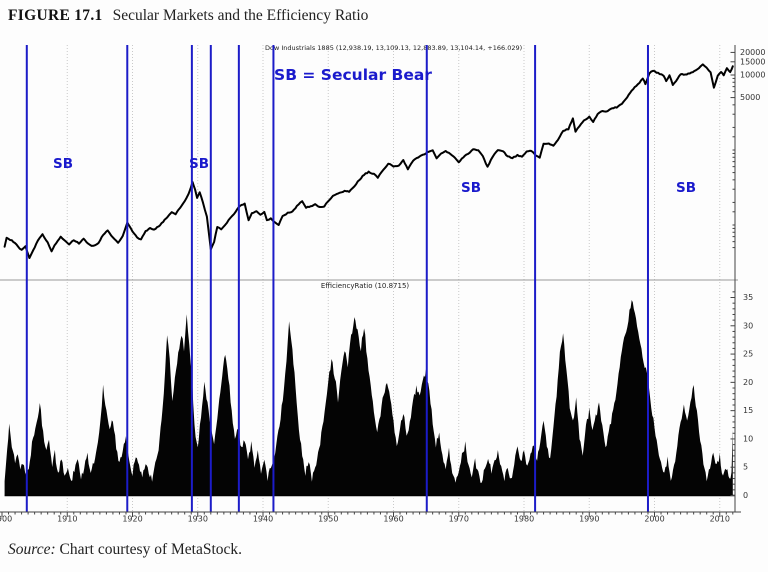 The height and width of the screenshot is (572, 768). Describe the element at coordinates (67, 519) in the screenshot. I see `x-tick-label: 1910` at that location.